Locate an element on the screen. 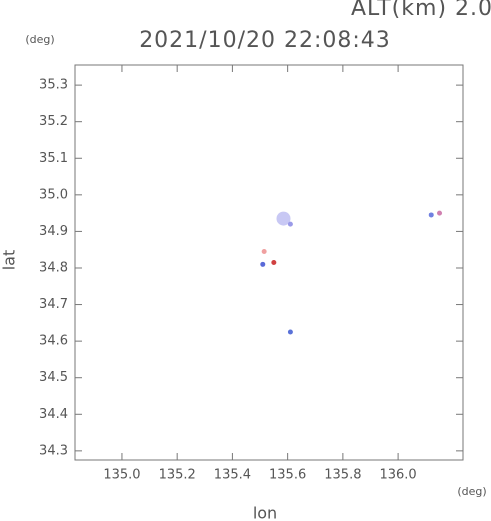  x-tick-label: 135.2 is located at coordinates (177, 475).